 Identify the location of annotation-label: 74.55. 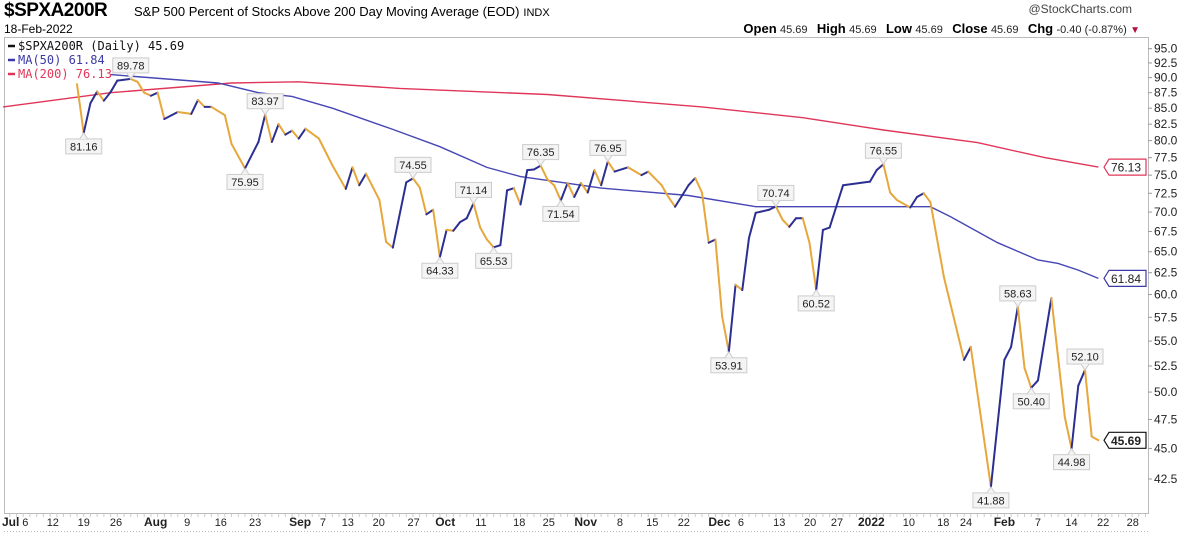
(413, 166).